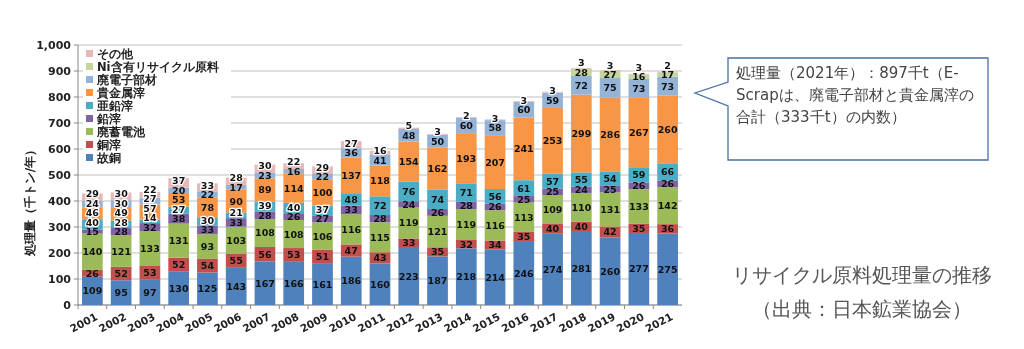 The height and width of the screenshot is (349, 1024). I want to click on data-label: 142, so click(667, 206).